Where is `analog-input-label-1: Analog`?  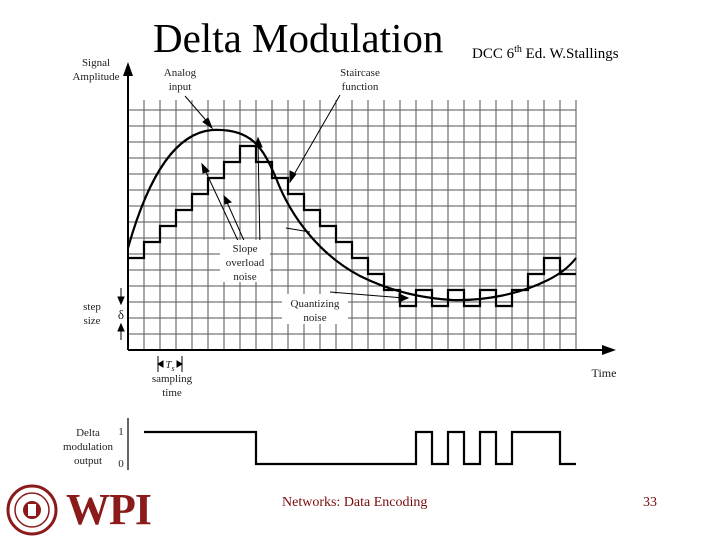
analog-input-label-1: Analog is located at coordinates (180, 73).